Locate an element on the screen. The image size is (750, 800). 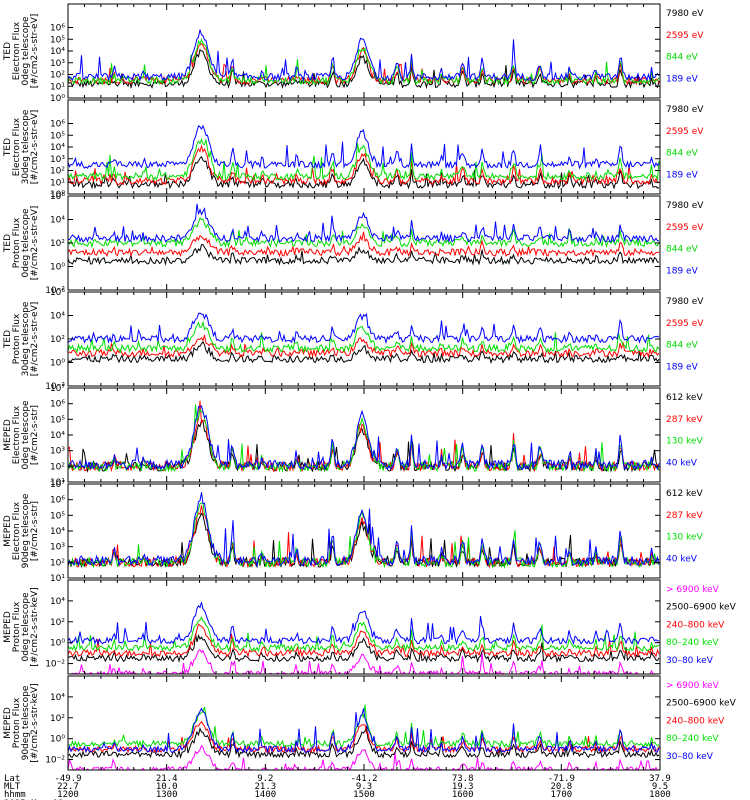
legend-4-1: 7980 eV is located at coordinates (685, 302).